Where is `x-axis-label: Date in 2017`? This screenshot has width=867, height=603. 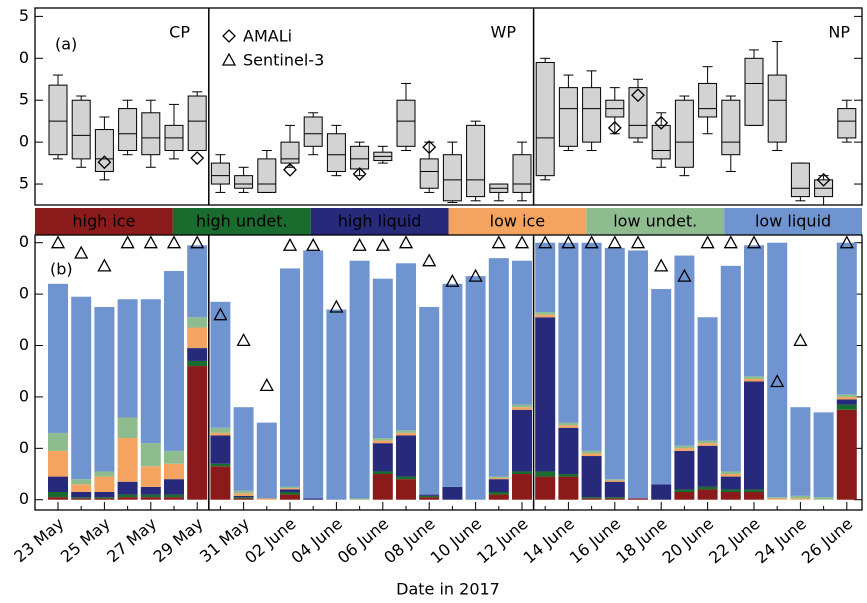 x-axis-label: Date in 2017 is located at coordinates (448, 589).